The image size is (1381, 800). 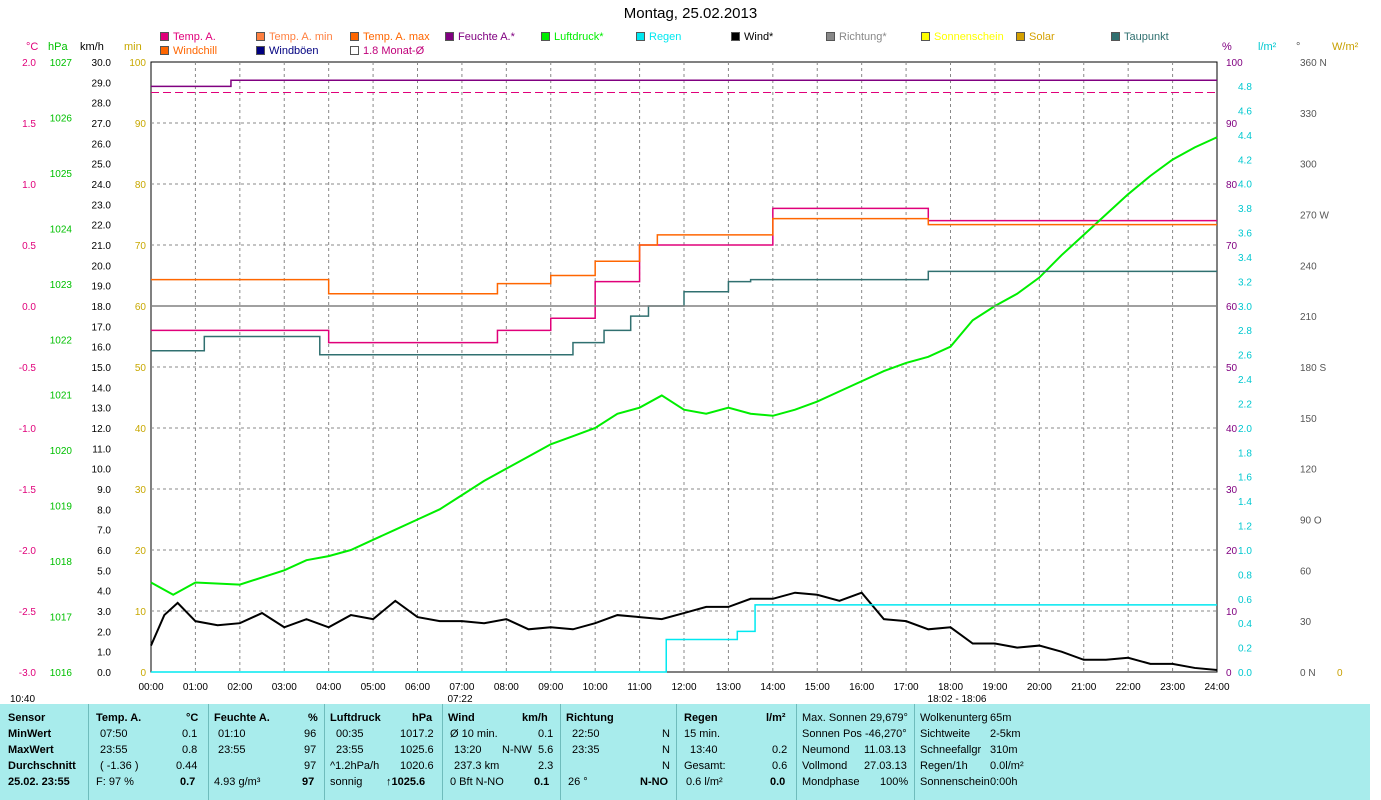 What do you see at coordinates (350, 734) in the screenshot?
I see `press-min-time: 00:35` at bounding box center [350, 734].